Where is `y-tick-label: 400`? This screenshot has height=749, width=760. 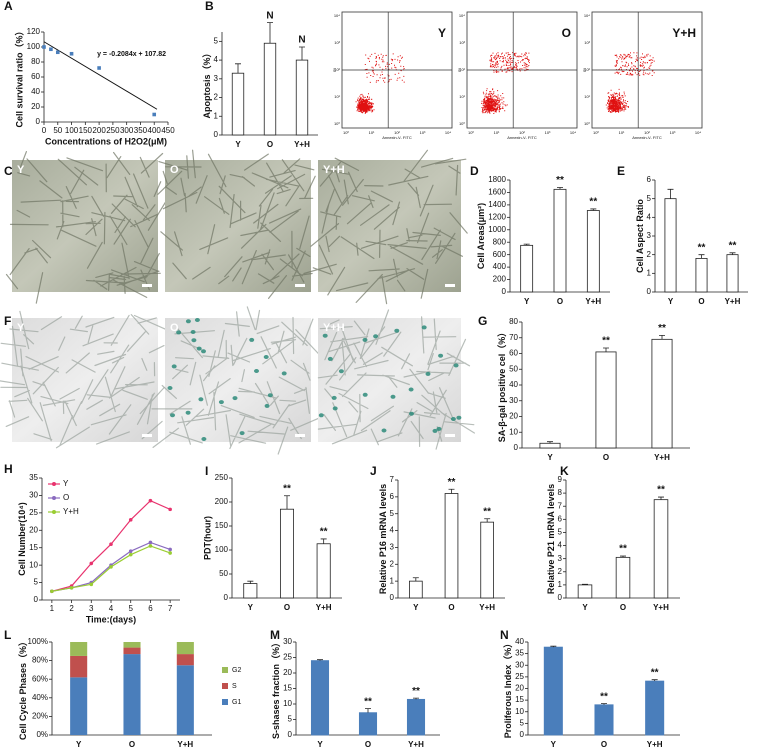
y-tick-label: 400 is located at coordinates (500, 266).